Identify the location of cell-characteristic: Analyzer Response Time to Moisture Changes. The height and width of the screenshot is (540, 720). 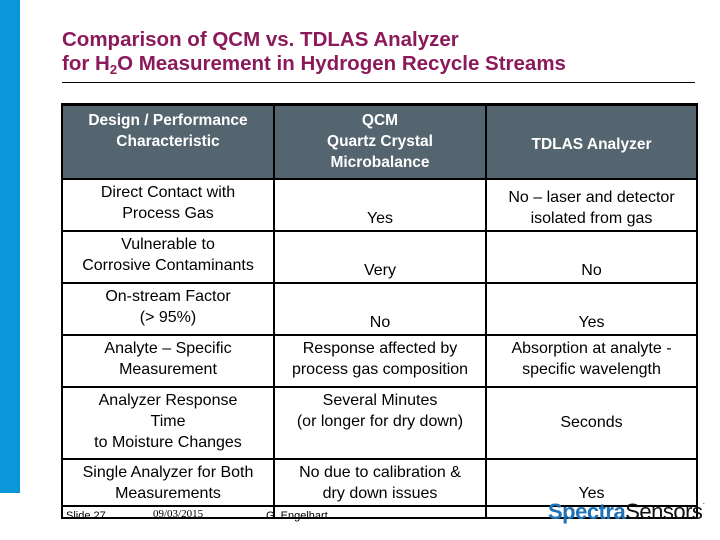
(168, 423).